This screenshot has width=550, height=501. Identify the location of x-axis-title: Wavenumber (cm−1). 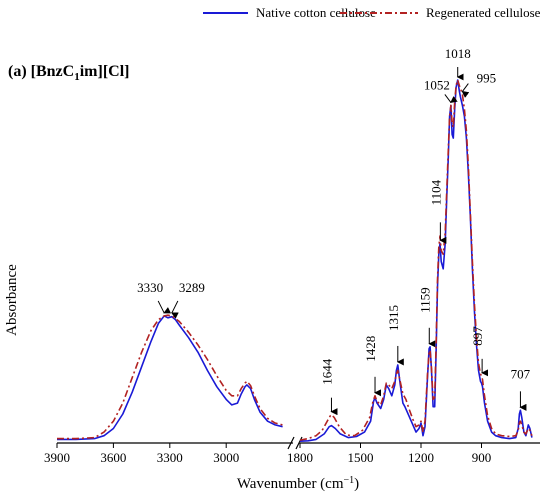
(298, 483).